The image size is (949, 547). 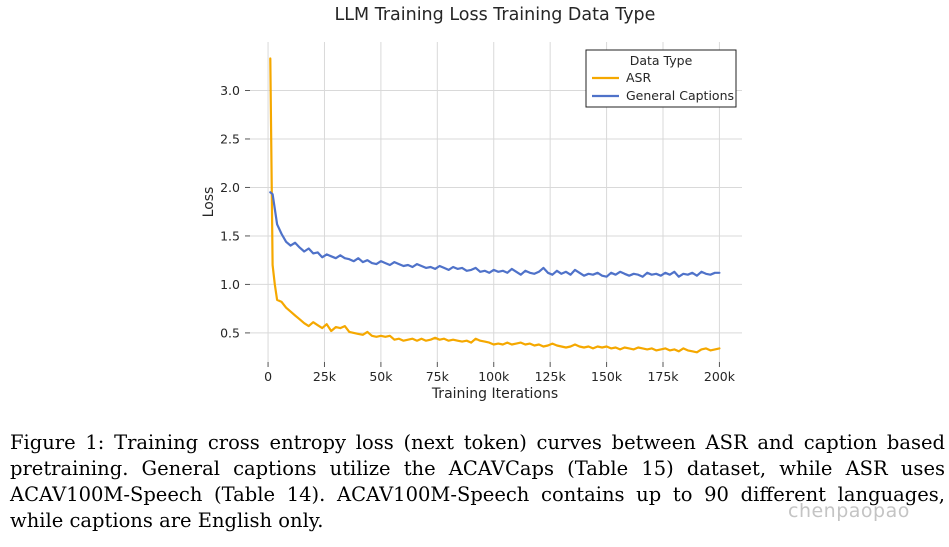 What do you see at coordinates (230, 90) in the screenshot?
I see `y-tick-label: 3.0` at bounding box center [230, 90].